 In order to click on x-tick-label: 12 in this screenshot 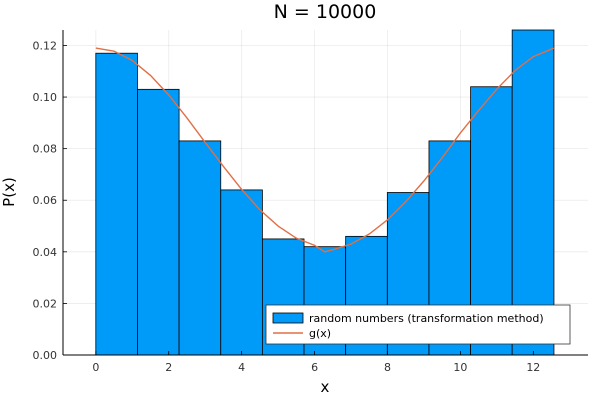, I will do `click(533, 367)`.